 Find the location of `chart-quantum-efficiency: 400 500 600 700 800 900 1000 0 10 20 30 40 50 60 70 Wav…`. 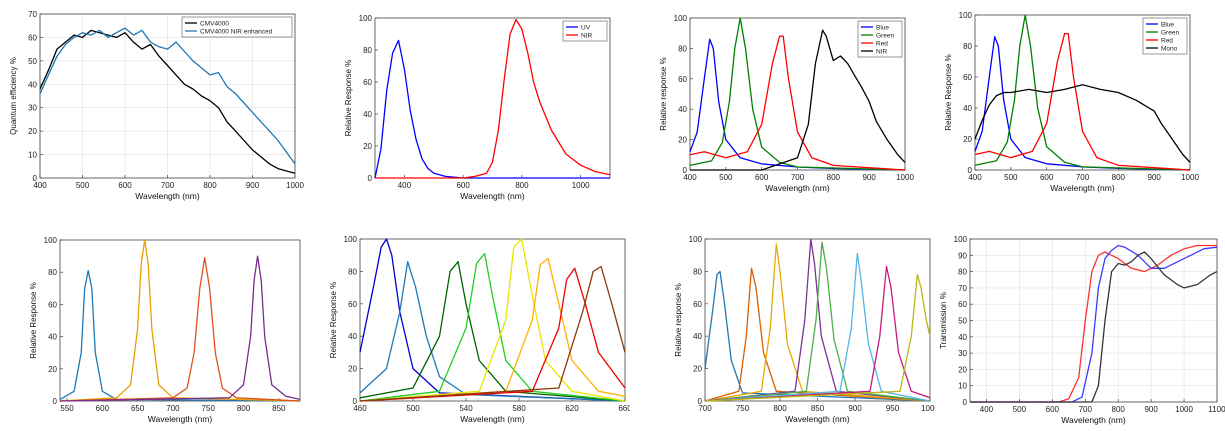

chart-quantum-efficiency: 400 500 600 700 800 900 1000 0 10 20 30 40 50 60 70 Wav… is located at coordinates (156, 105).